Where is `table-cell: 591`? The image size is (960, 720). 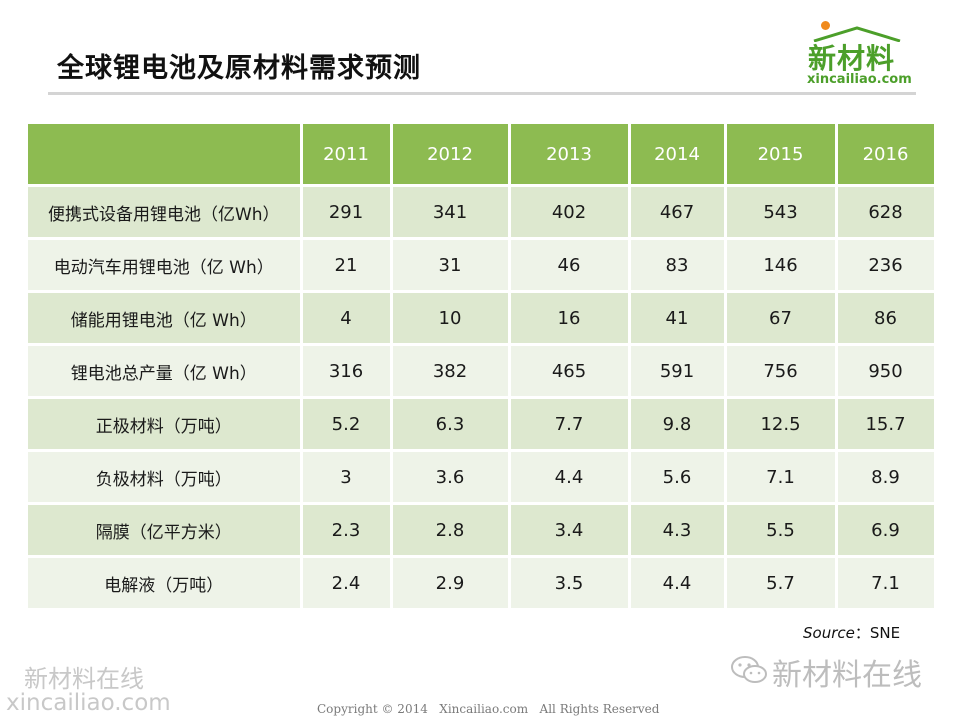 table-cell: 591 is located at coordinates (678, 371).